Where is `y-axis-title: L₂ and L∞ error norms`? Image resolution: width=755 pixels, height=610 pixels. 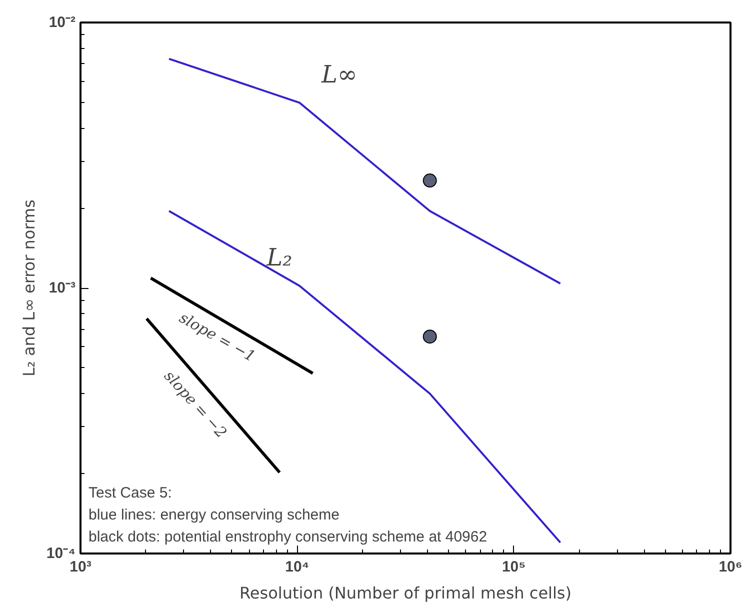
y-axis-title: L₂ and L∞ error norms is located at coordinates (28, 288).